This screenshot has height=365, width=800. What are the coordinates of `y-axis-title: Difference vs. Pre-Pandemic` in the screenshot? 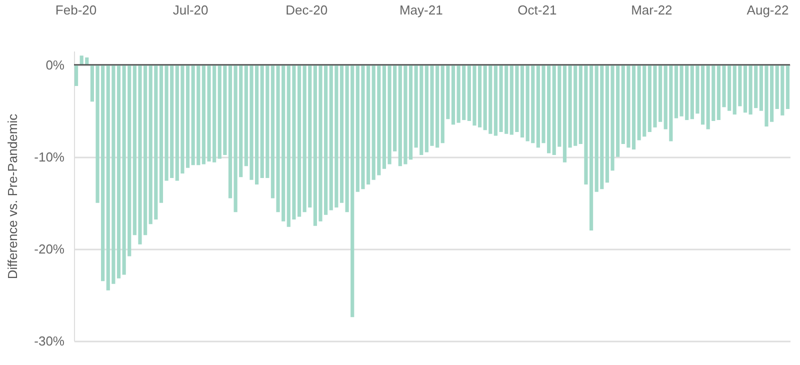 It's located at (12, 196).